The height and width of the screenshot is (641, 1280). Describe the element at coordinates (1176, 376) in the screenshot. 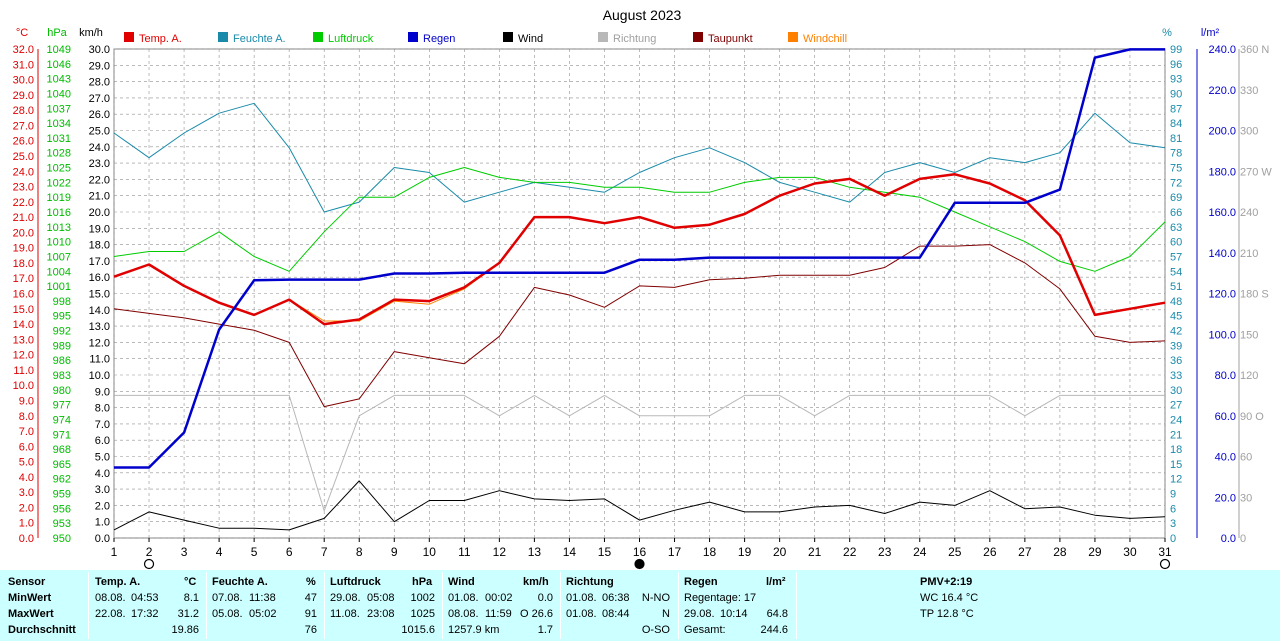

I see `tick-label-humidity: 33` at that location.